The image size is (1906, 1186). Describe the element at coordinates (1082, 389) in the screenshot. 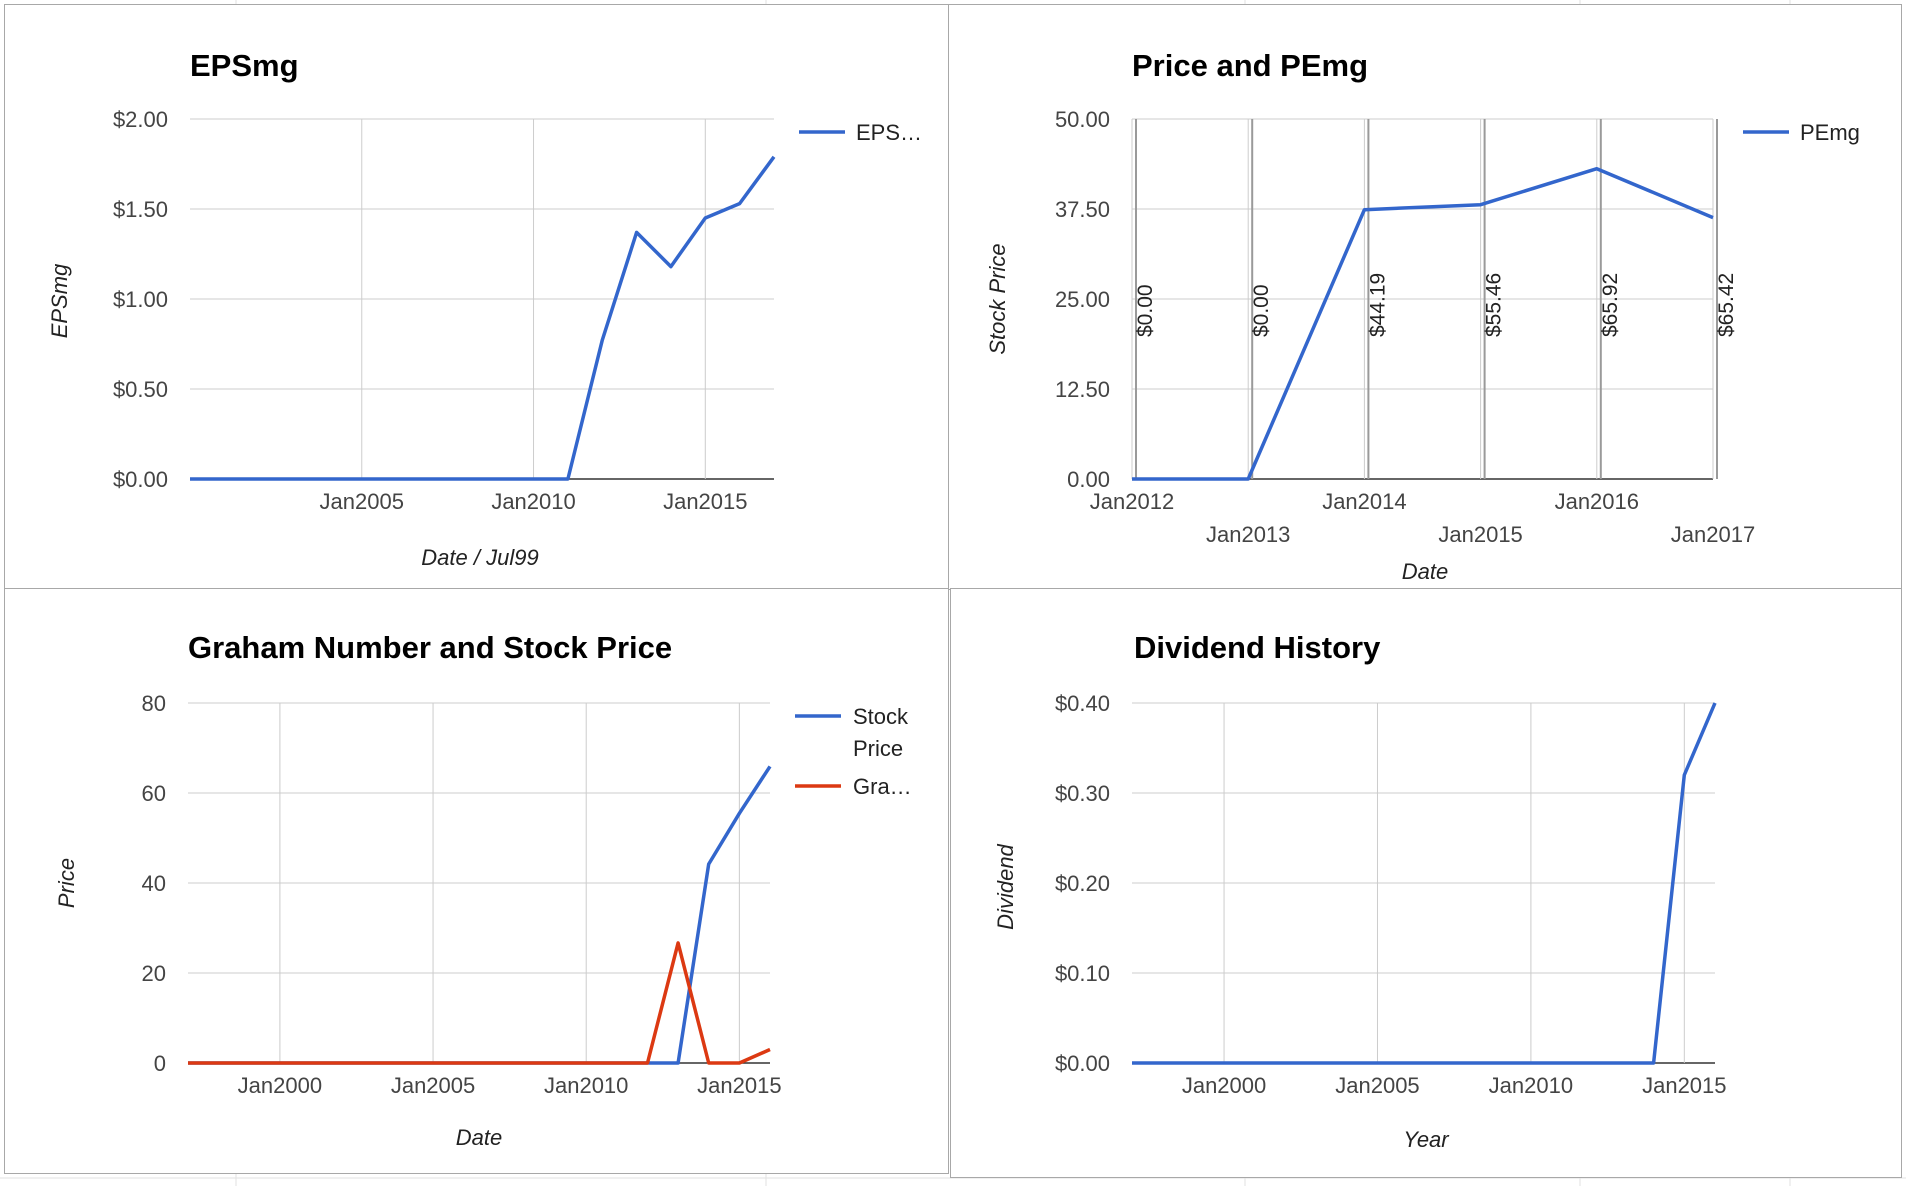

I see `price-y-tick-label: 12.50` at that location.